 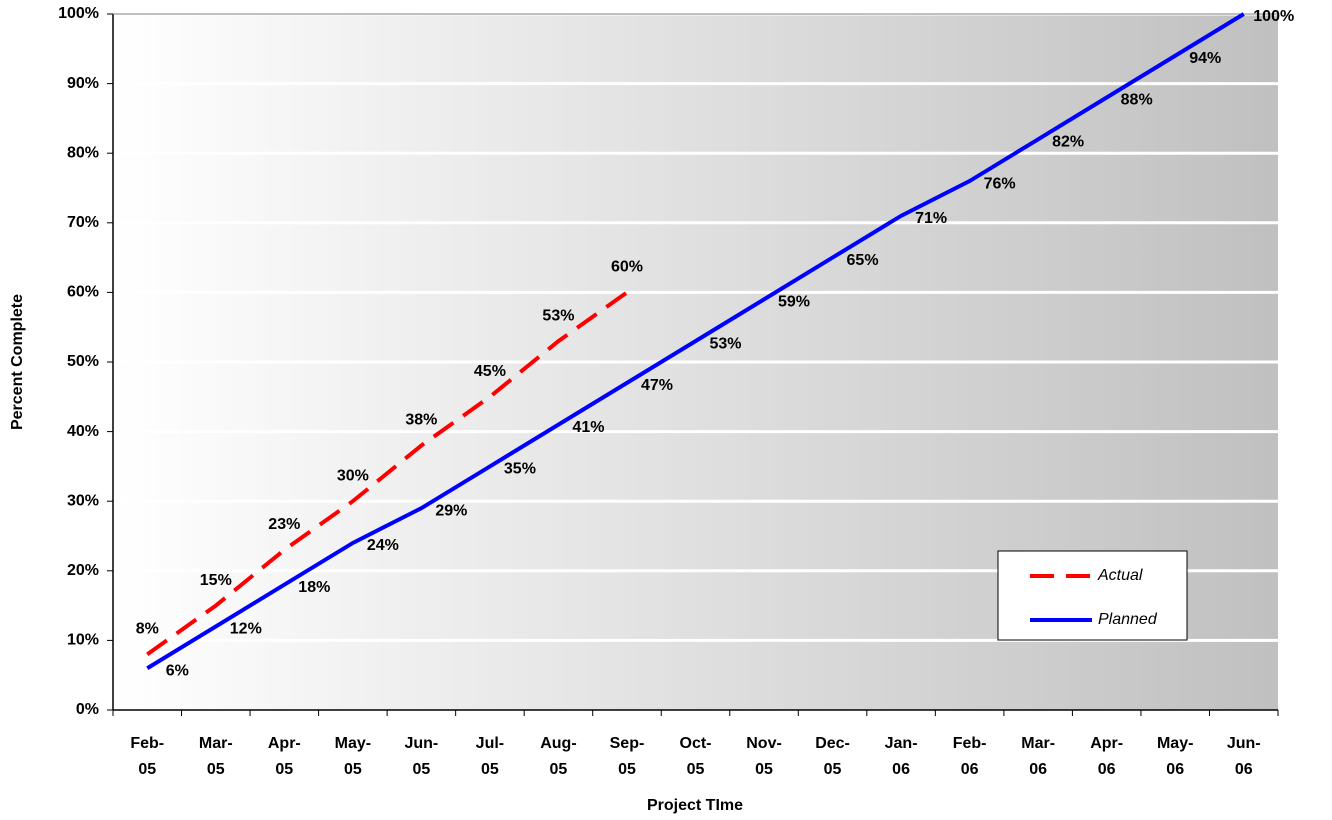 What do you see at coordinates (177, 670) in the screenshot?
I see `data-label: 6%` at bounding box center [177, 670].